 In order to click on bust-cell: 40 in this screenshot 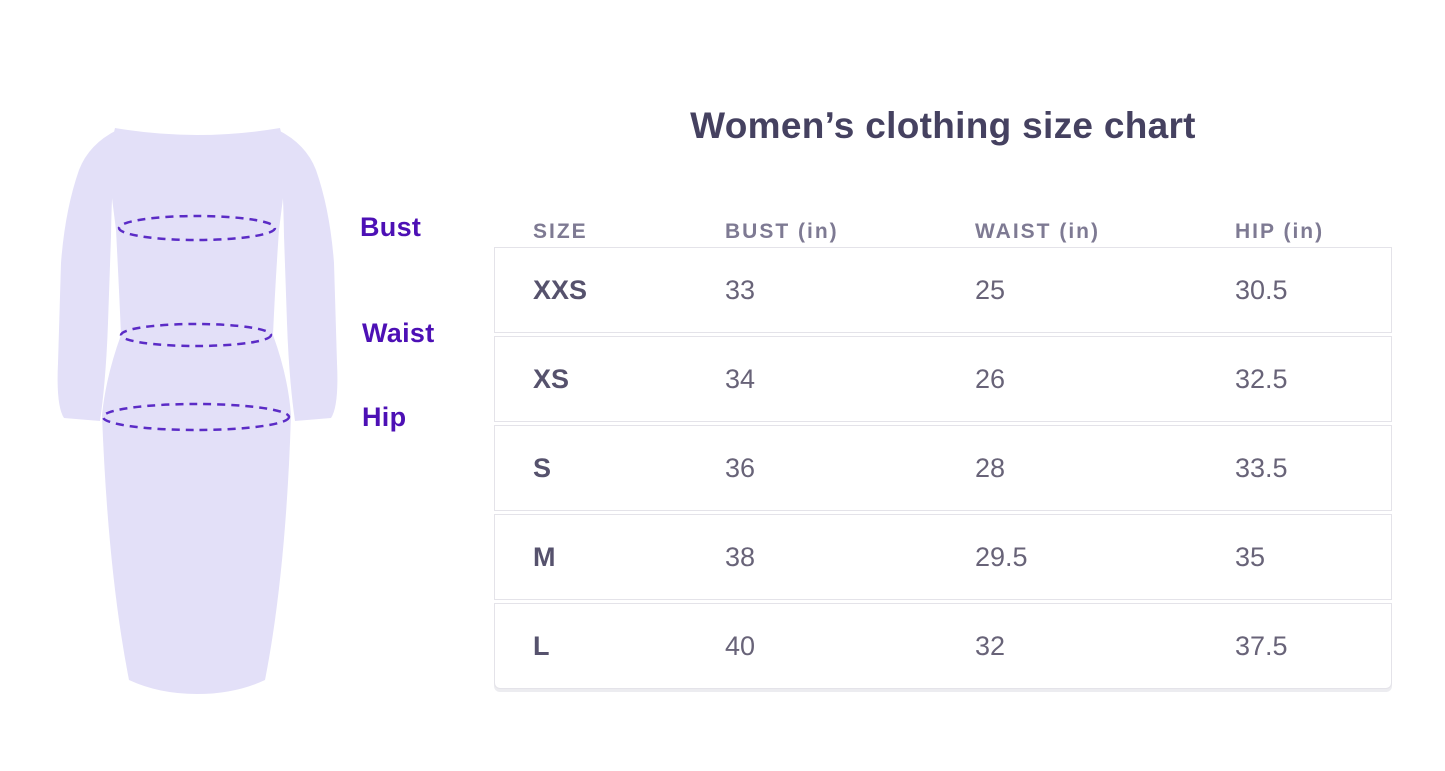, I will do `click(740, 645)`.